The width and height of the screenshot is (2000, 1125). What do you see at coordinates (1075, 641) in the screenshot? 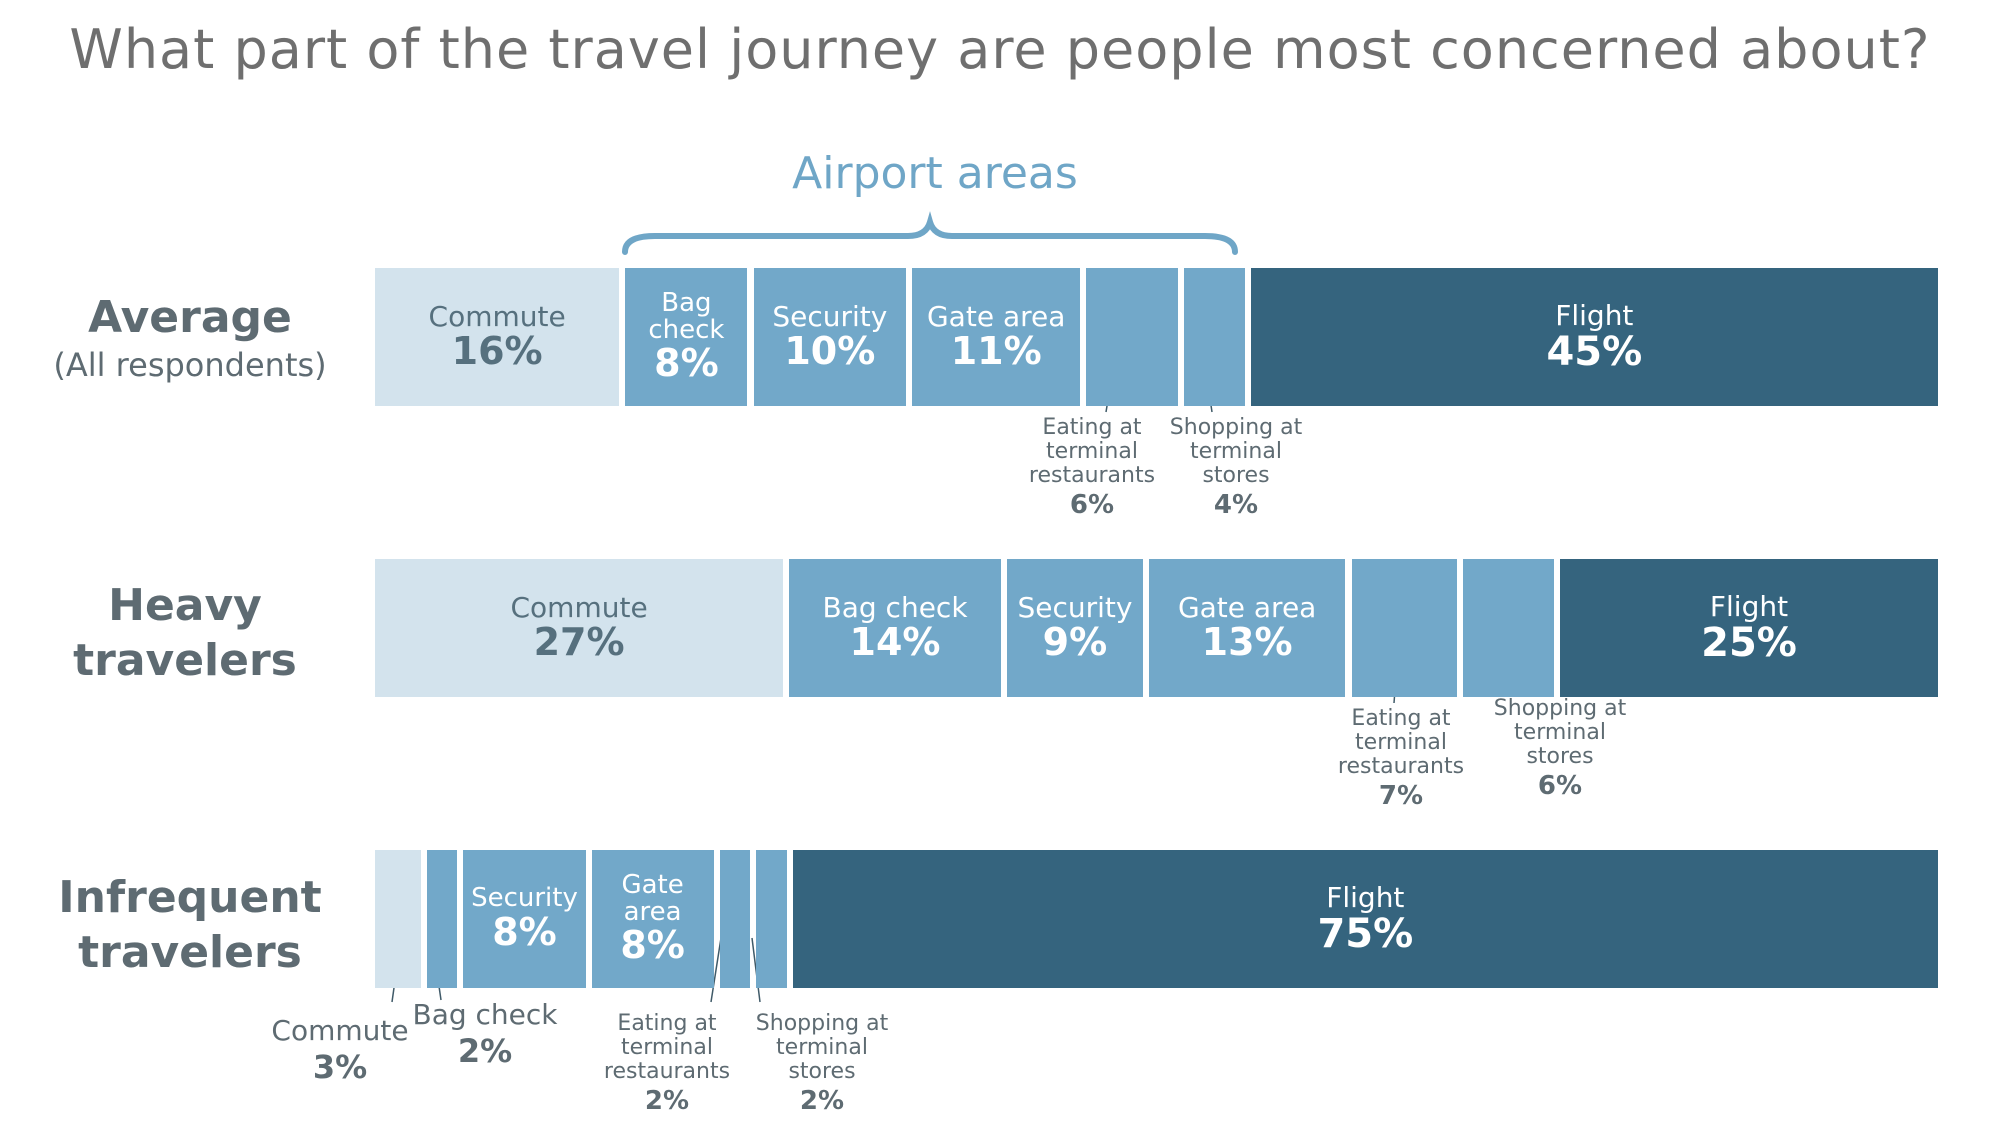
I see `segment-value-label: 9%` at bounding box center [1075, 641].